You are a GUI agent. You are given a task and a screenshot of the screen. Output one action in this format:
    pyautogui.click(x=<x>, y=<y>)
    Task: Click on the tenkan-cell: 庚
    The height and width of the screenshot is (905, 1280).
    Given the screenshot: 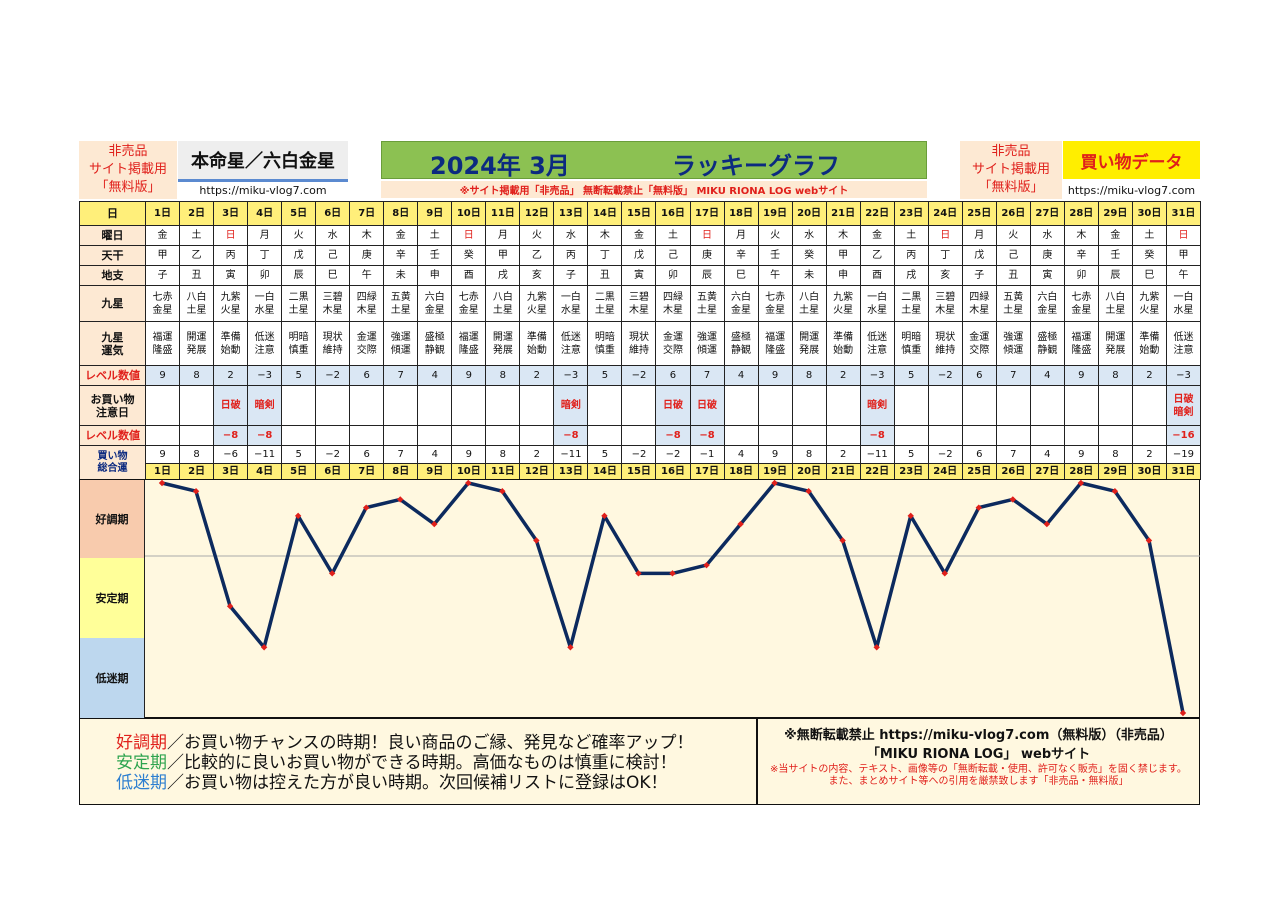 What is the action you would take?
    pyautogui.click(x=707, y=255)
    